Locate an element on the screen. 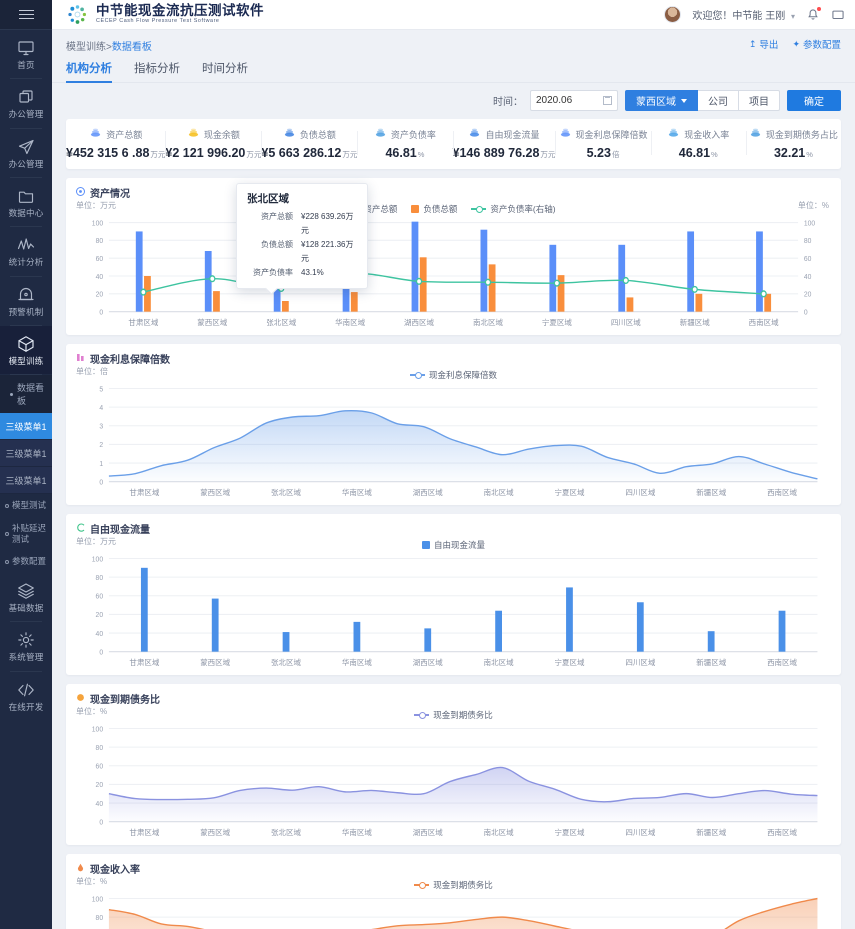 This screenshot has width=855, height=929. date-input: 2020.06 is located at coordinates (574, 100).